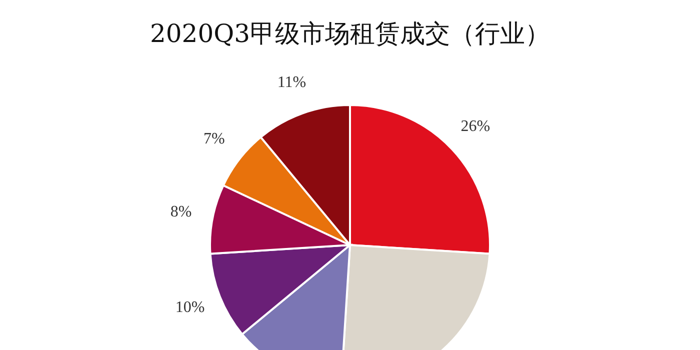 The image size is (700, 350). What do you see at coordinates (181, 211) in the screenshot?
I see `data-label: 8%` at bounding box center [181, 211].